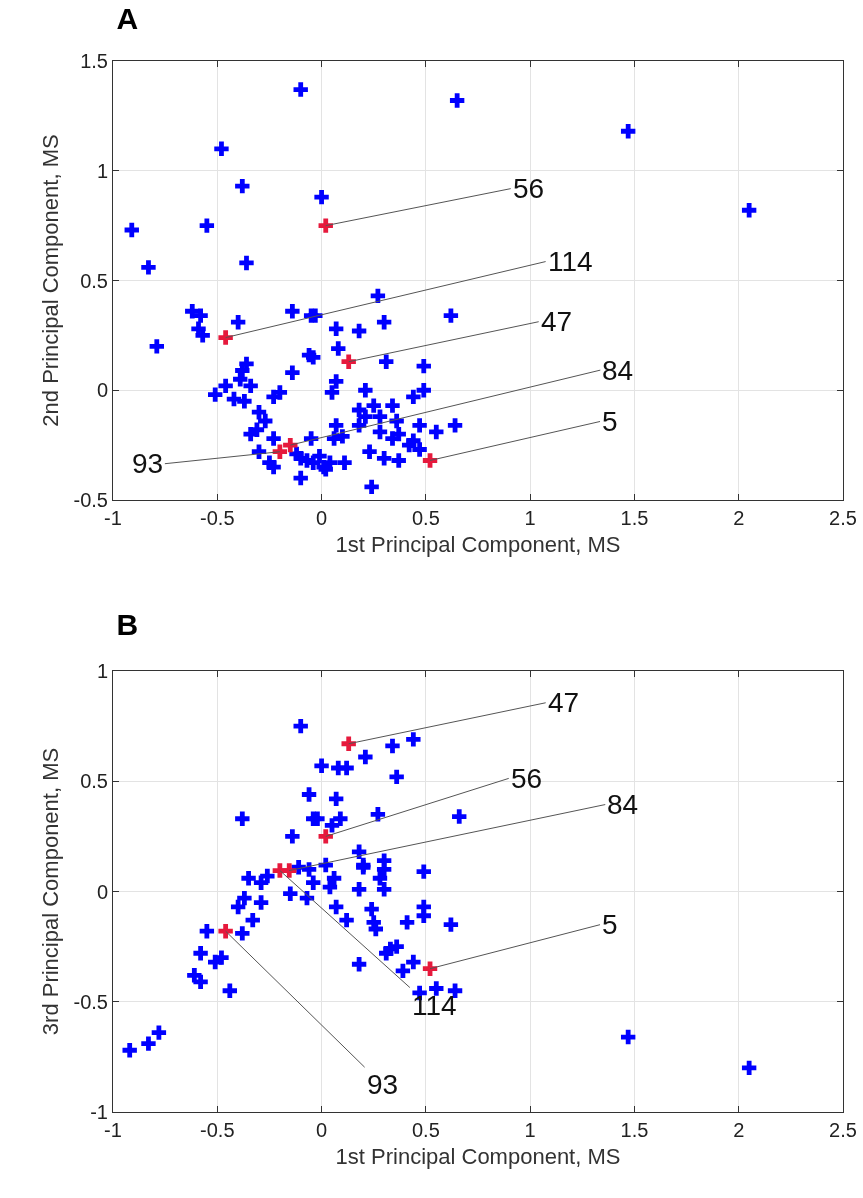  What do you see at coordinates (51, 280) in the screenshot?
I see `y-axis-title: 2nd Principal Component, MS` at bounding box center [51, 280].